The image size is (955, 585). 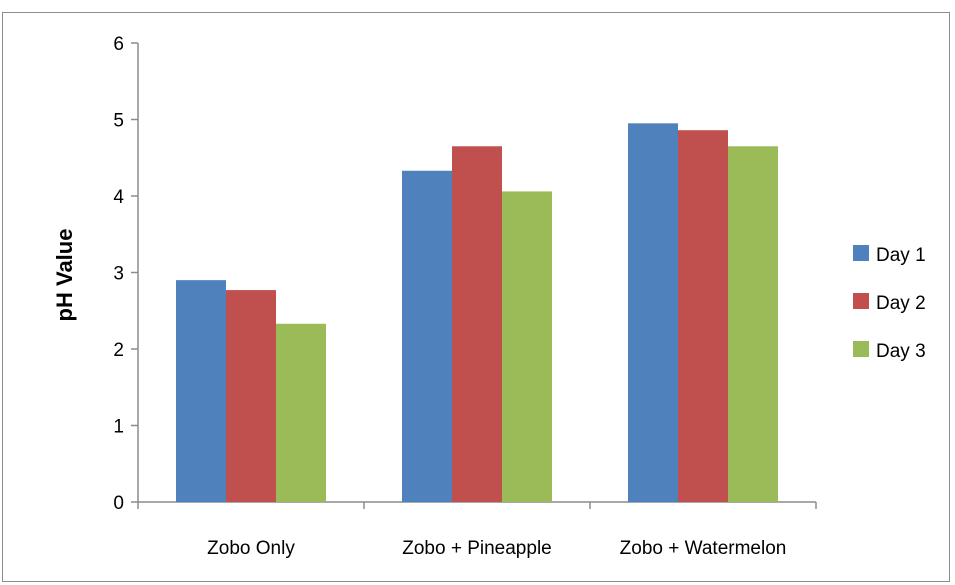 I want to click on y-tick-label: 2, so click(x=118, y=350).